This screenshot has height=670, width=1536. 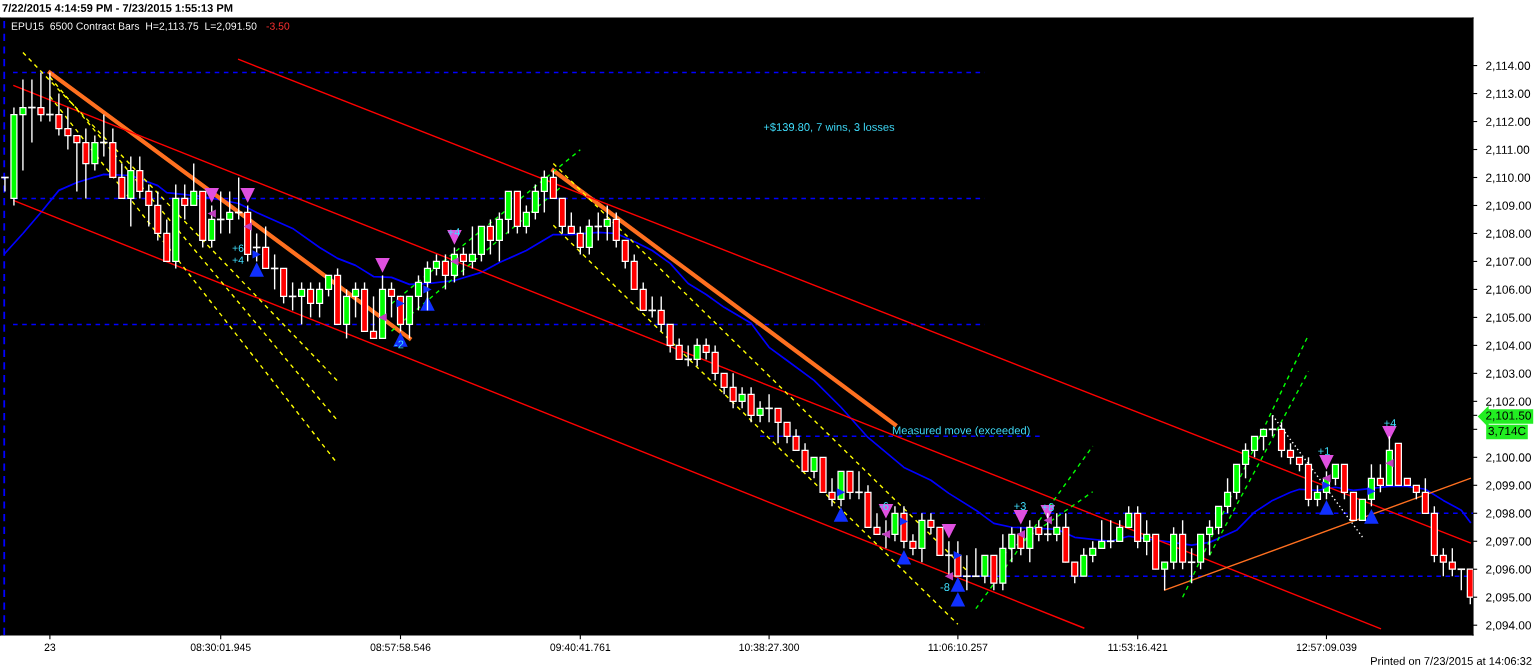 What do you see at coordinates (399, 344) in the screenshot?
I see `annotation: -2` at bounding box center [399, 344].